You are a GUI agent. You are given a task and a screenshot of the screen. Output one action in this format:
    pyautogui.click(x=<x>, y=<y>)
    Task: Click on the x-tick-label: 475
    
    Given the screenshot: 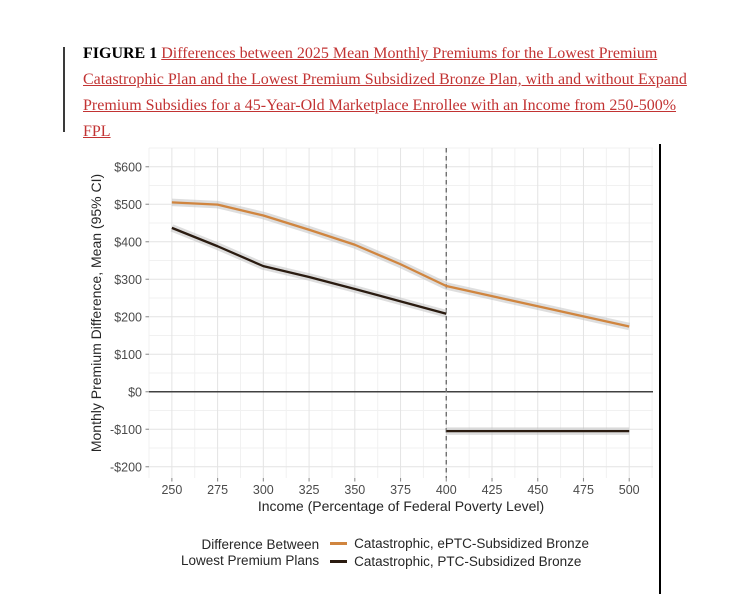 What is the action you would take?
    pyautogui.click(x=583, y=490)
    